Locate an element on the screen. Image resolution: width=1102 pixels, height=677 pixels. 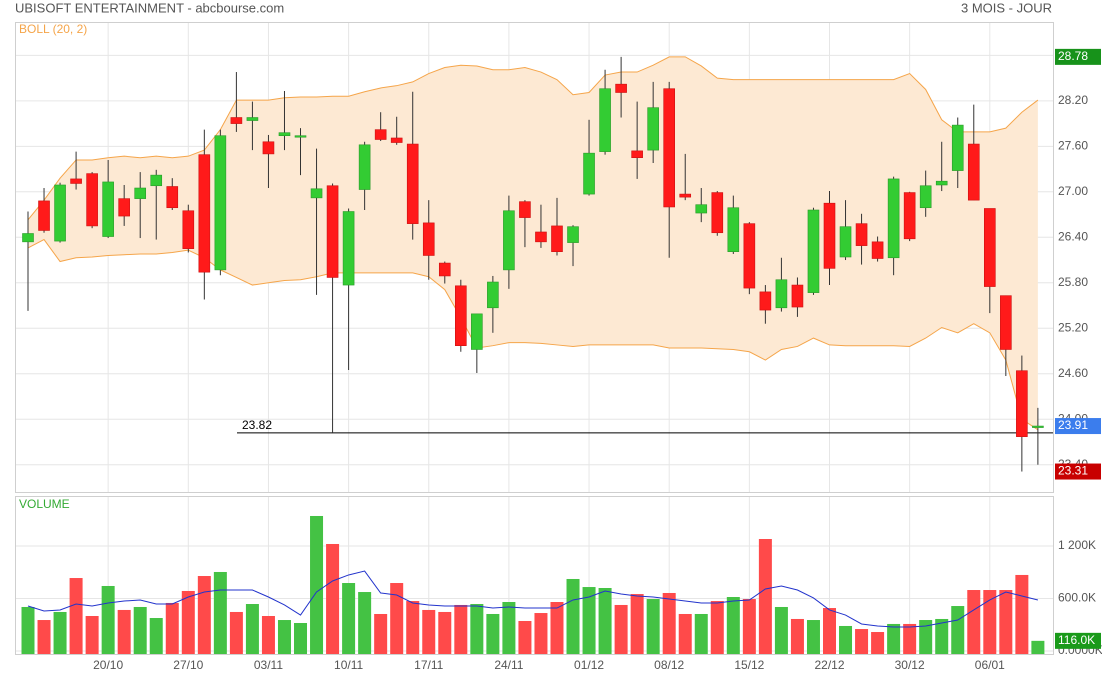
x-tick-label: 20/10 is located at coordinates (108, 665).